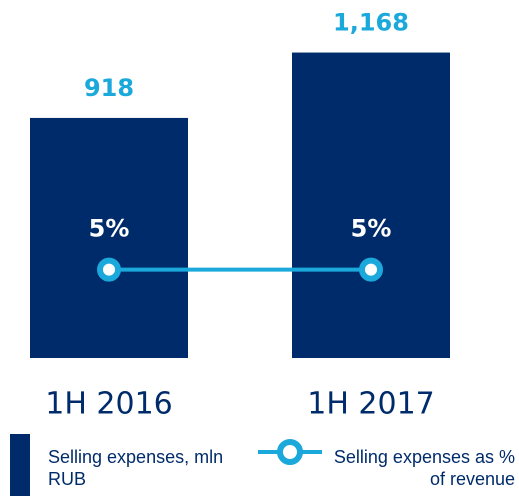  Describe the element at coordinates (109, 404) in the screenshot. I see `x-tick-label: 1H 2016` at that location.